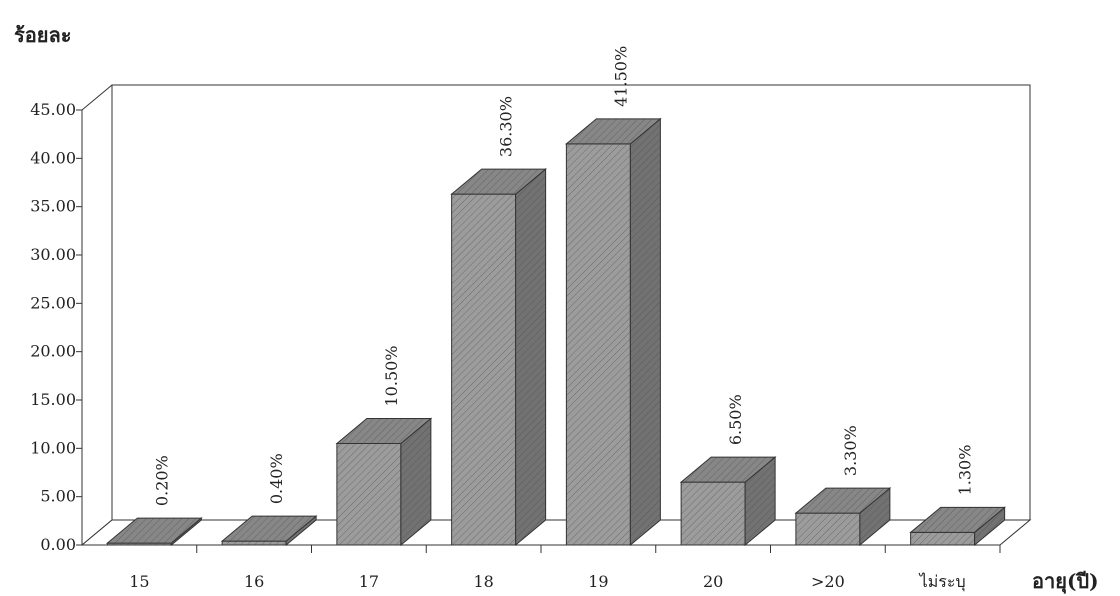 This screenshot has height=596, width=1120. I want to click on value-label: 0.20%, so click(161, 480).